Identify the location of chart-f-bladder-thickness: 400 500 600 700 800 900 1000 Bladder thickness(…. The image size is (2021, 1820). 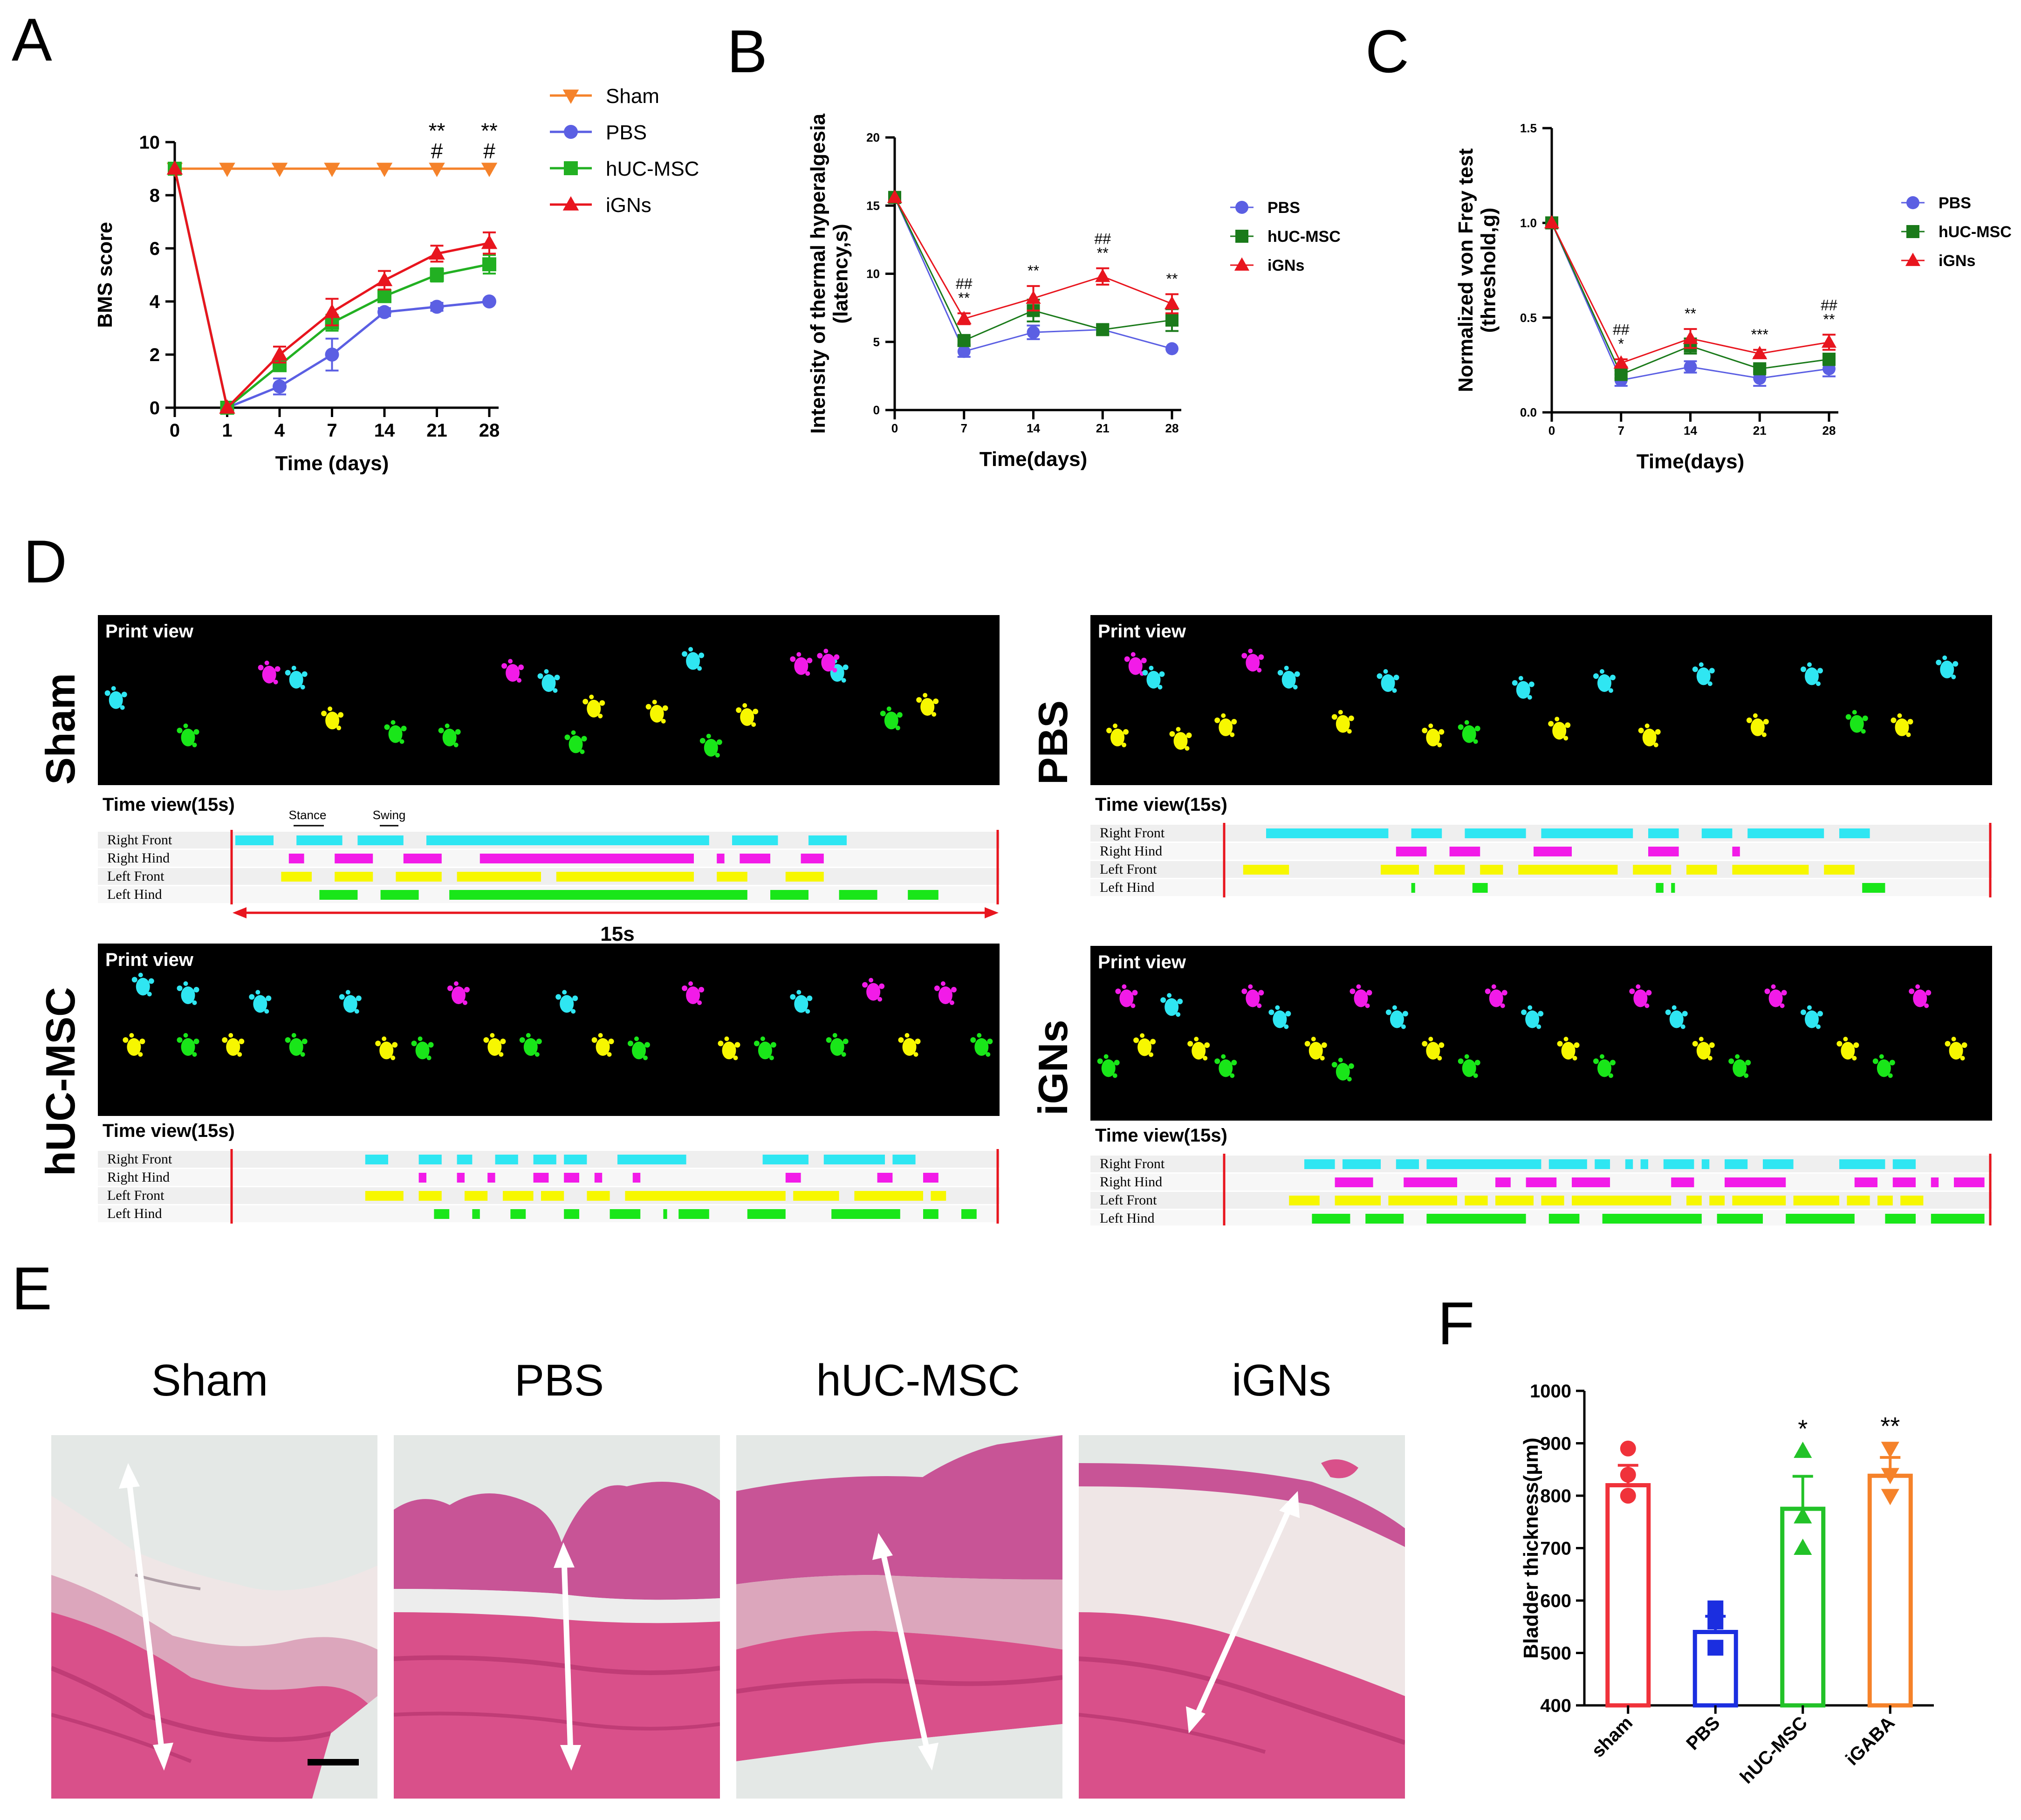
(1727, 1584).